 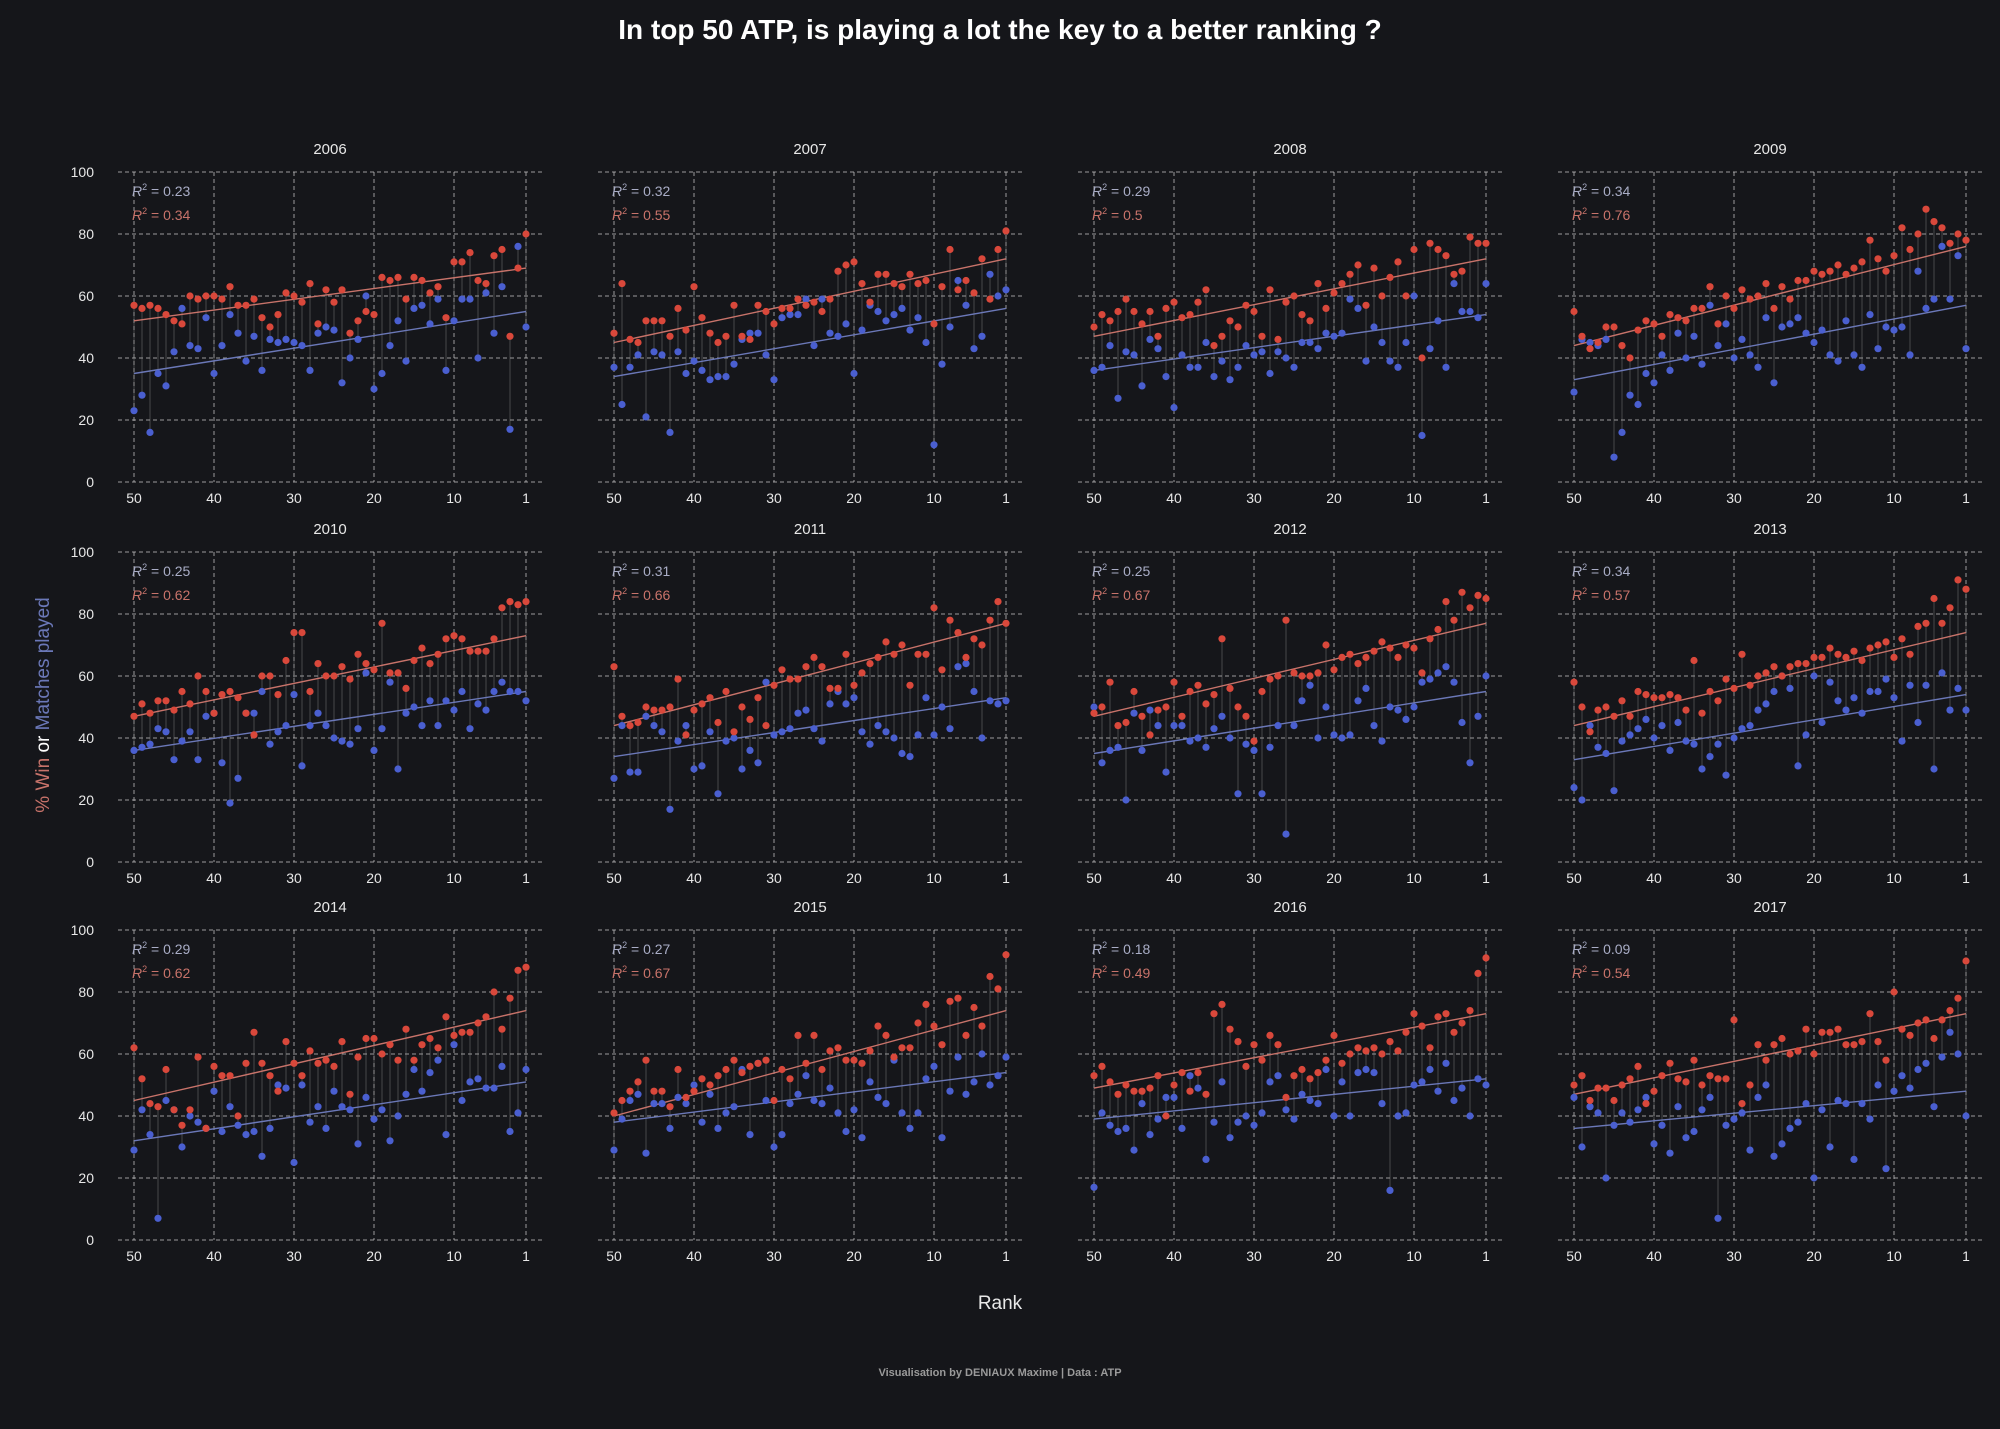 I want to click on panel-title: 2014, so click(x=329, y=907).